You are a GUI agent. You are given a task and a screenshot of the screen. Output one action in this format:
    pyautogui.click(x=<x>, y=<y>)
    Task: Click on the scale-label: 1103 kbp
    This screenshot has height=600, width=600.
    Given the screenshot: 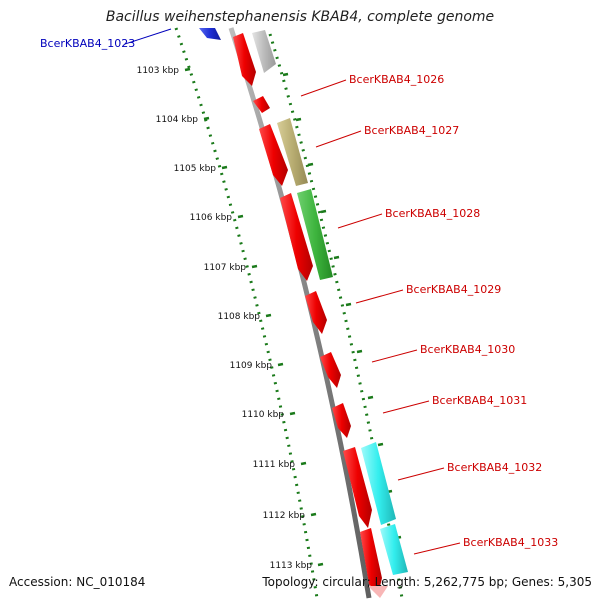 What is the action you would take?
    pyautogui.click(x=158, y=71)
    